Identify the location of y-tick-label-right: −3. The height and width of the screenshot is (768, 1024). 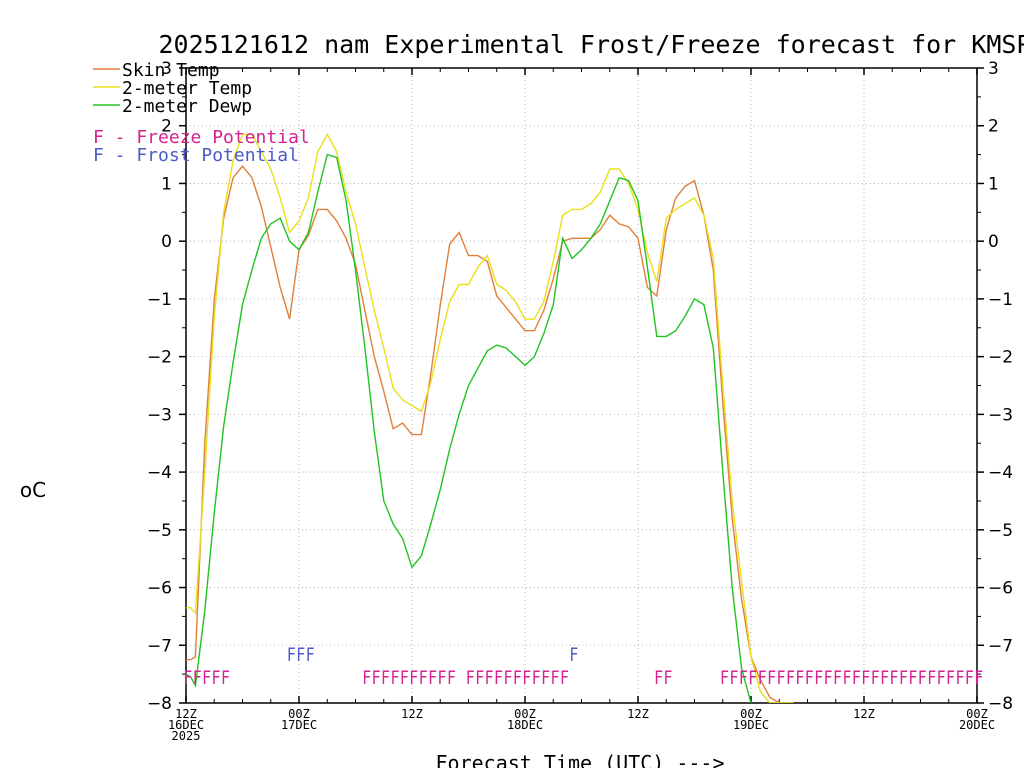
(1000, 415).